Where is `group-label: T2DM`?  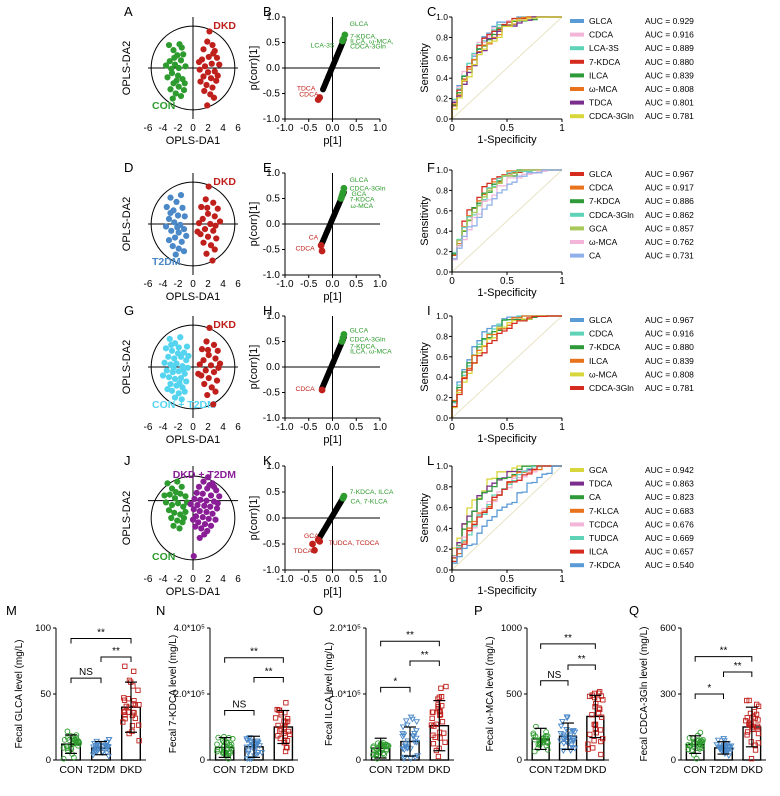
group-label: T2DM is located at coordinates (166, 262).